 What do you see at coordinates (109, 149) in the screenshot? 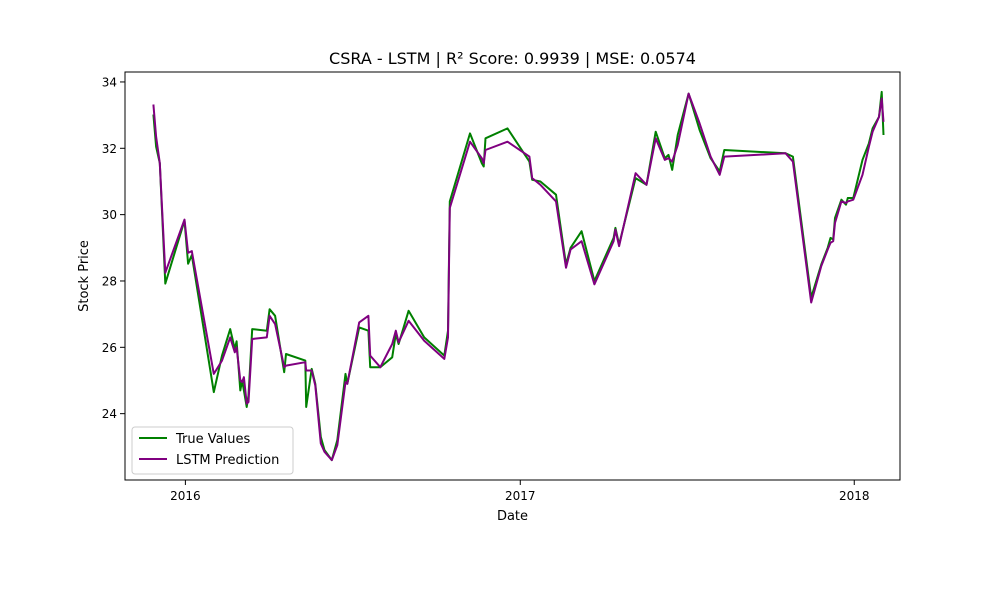
I see `y-tick-label: 32` at bounding box center [109, 149].